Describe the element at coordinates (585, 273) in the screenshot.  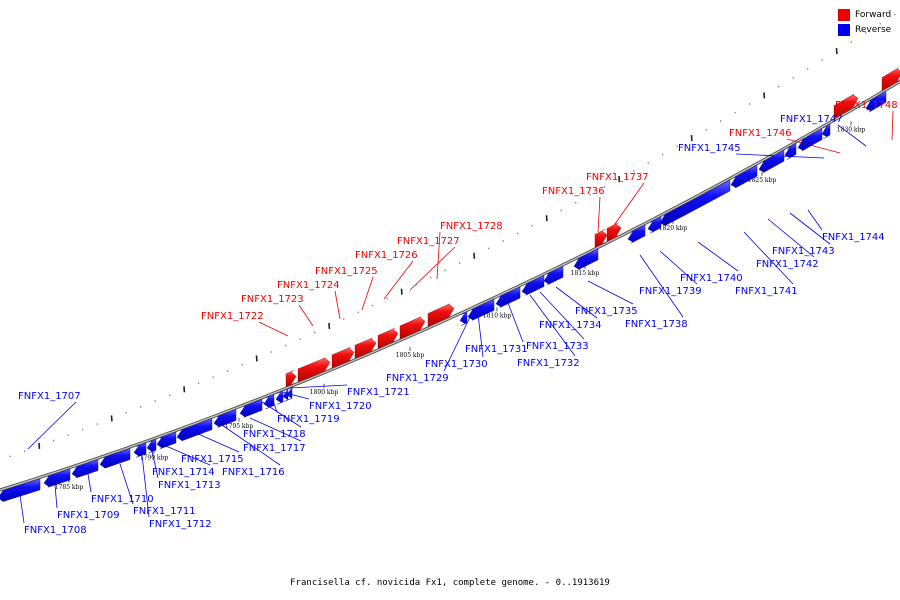
I see `scale-label: 1815 kbp` at that location.